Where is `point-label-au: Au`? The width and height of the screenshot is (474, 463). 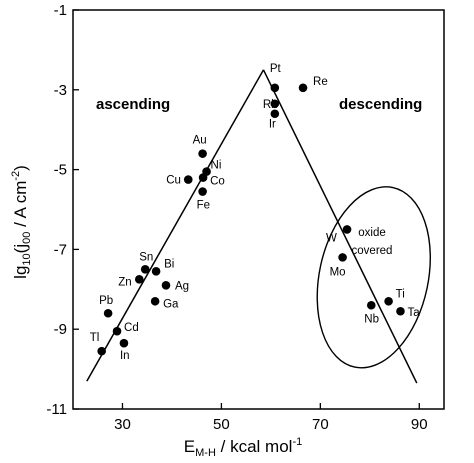 point-label-au: Au is located at coordinates (200, 141).